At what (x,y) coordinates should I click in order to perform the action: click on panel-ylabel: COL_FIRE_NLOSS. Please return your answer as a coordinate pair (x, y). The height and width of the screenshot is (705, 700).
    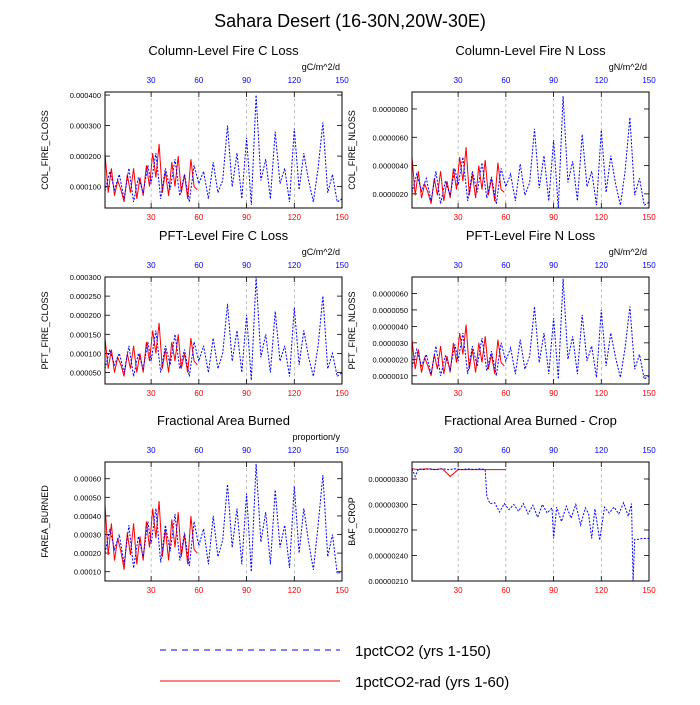
    Looking at the image, I should click on (352, 150).